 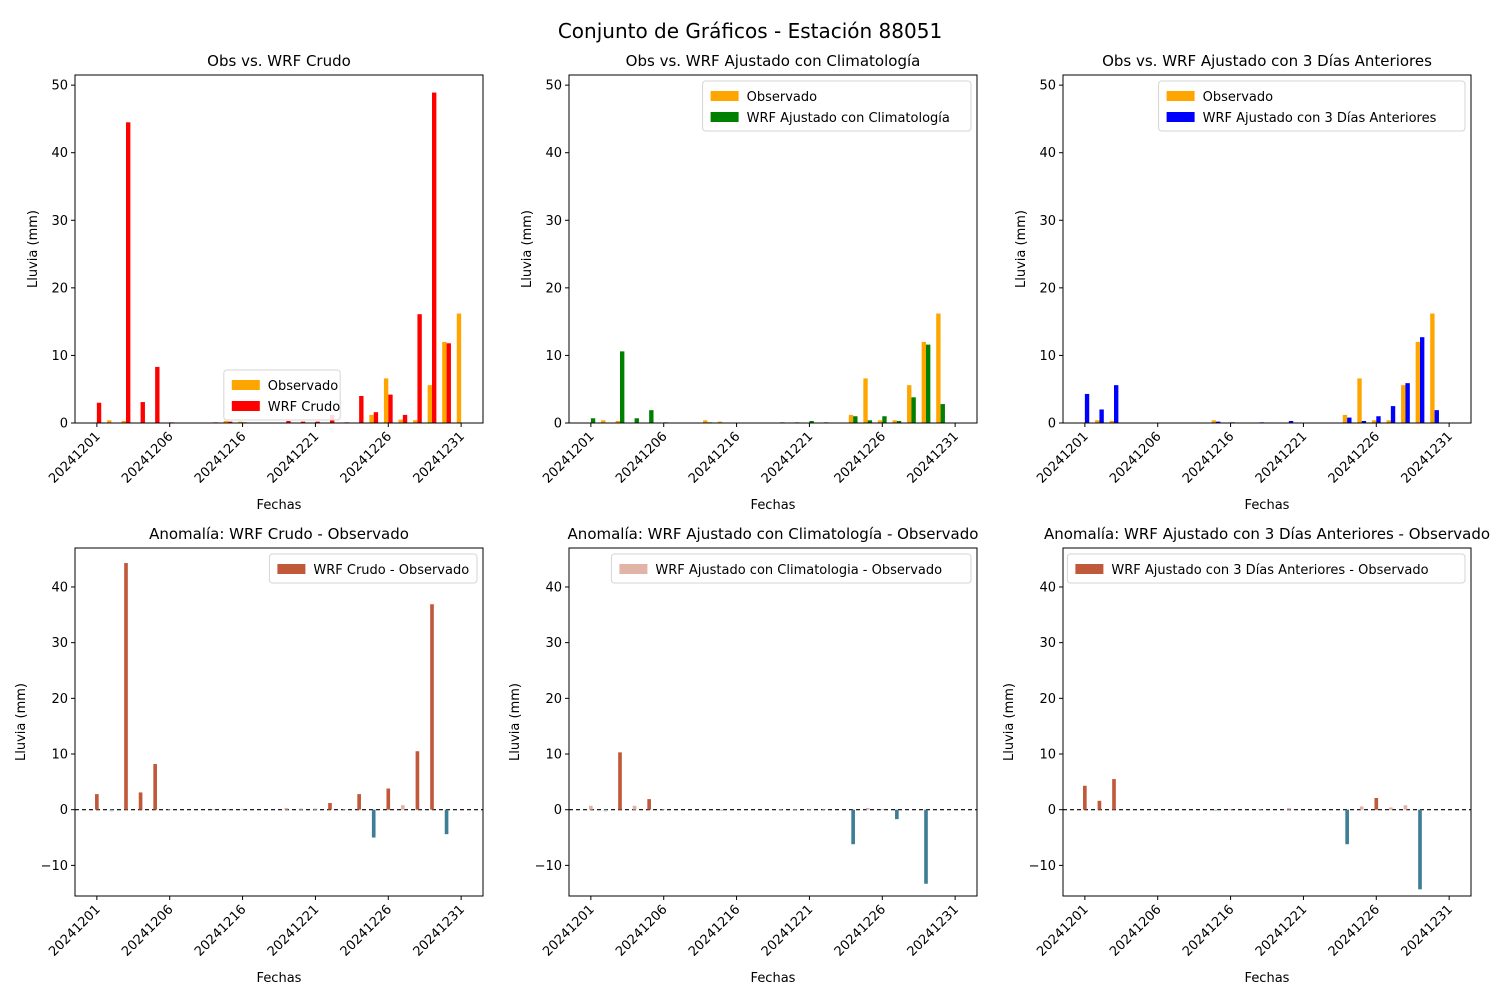 What do you see at coordinates (279, 61) in the screenshot?
I see `panel-title: Obs vs. WRF Crudo` at bounding box center [279, 61].